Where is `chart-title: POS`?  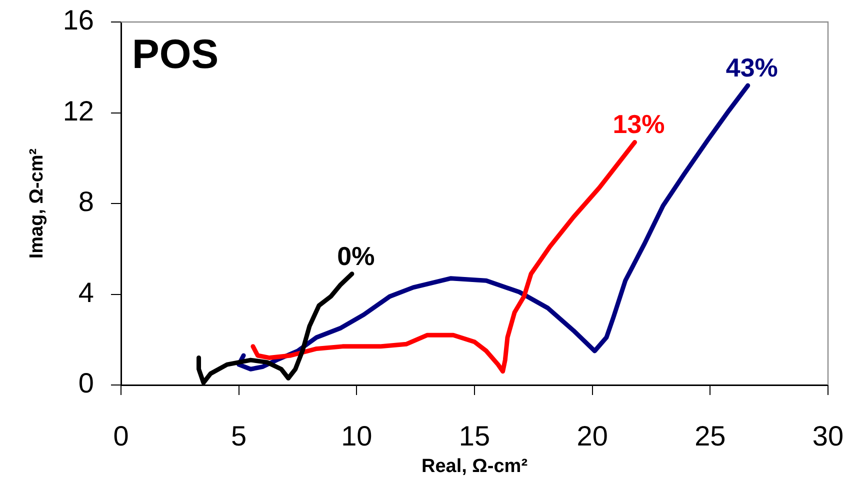
chart-title: POS is located at coordinates (175, 54).